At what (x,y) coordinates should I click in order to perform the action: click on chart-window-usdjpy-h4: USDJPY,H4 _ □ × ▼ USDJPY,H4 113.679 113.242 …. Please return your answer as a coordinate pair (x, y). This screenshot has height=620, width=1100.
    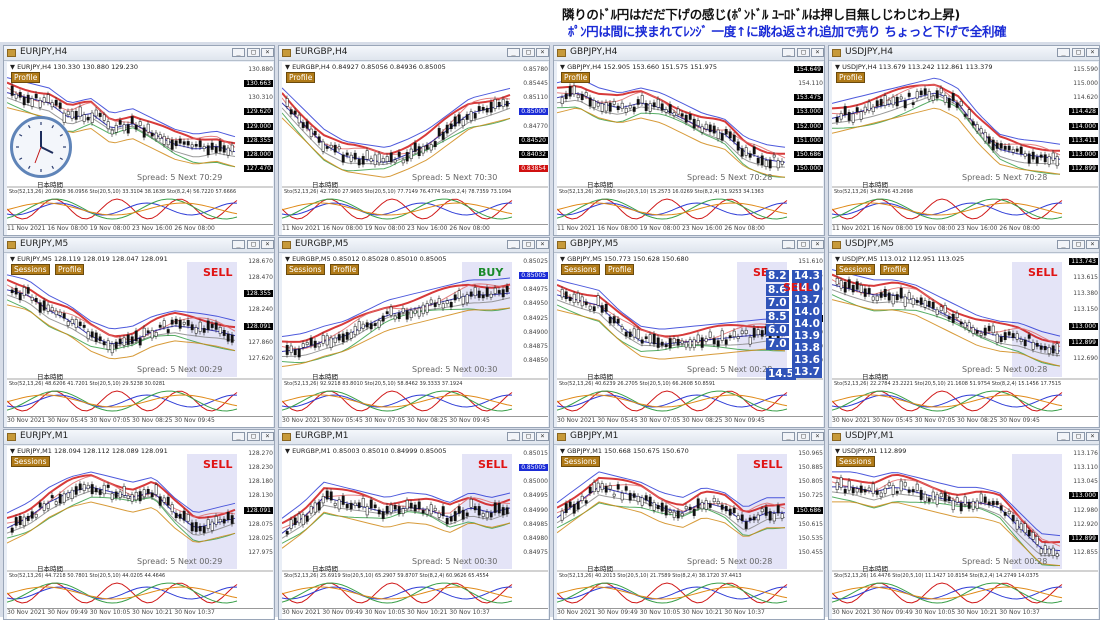
    Looking at the image, I should click on (964, 140).